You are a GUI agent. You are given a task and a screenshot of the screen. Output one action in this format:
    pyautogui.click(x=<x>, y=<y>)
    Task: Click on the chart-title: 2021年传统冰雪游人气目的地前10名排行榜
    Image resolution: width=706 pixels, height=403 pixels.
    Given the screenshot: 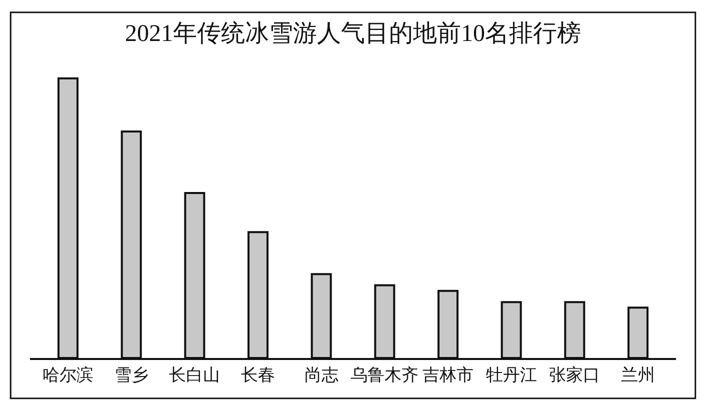 What is the action you would take?
    pyautogui.click(x=353, y=33)
    